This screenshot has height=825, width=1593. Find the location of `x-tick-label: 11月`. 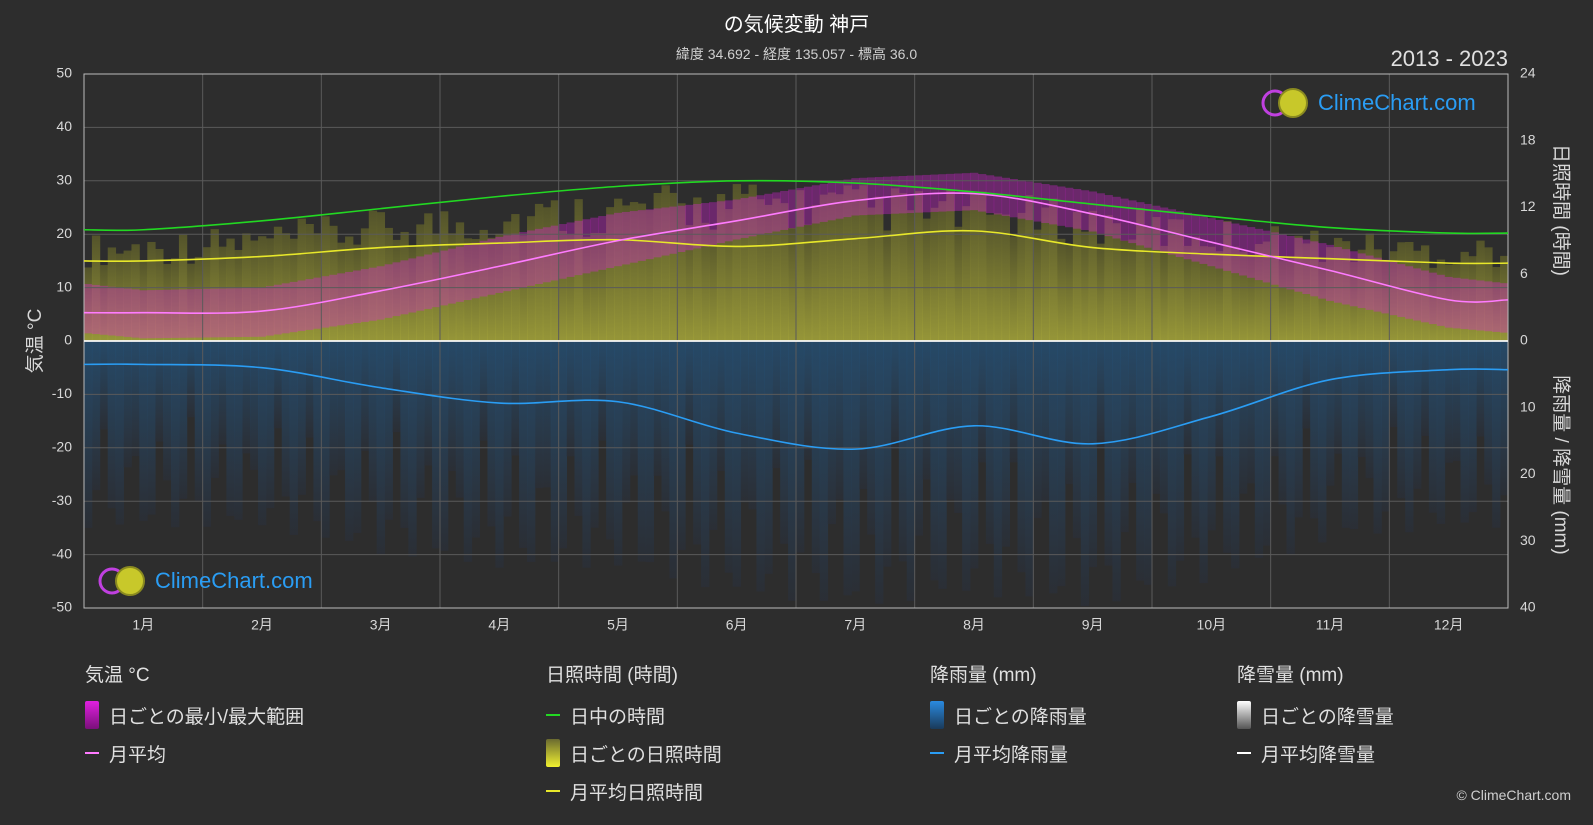

x-tick-label: 11月 is located at coordinates (1330, 625).